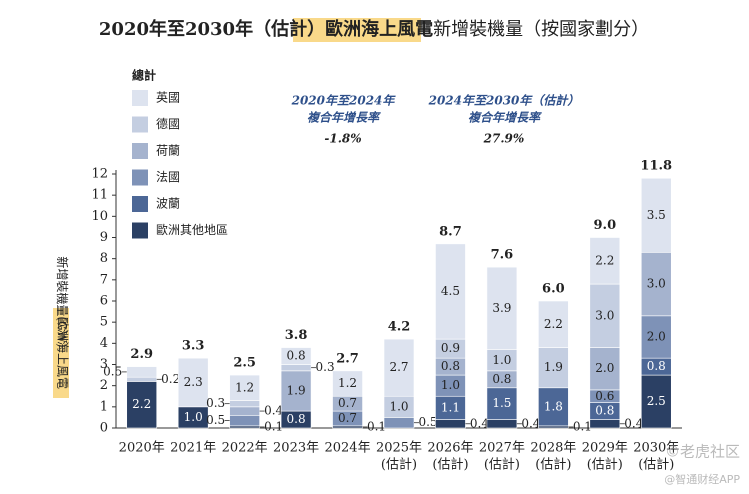 This screenshot has height=494, width=749. What do you see at coordinates (450, 348) in the screenshot?
I see `segment-label: 0.9` at bounding box center [450, 348].